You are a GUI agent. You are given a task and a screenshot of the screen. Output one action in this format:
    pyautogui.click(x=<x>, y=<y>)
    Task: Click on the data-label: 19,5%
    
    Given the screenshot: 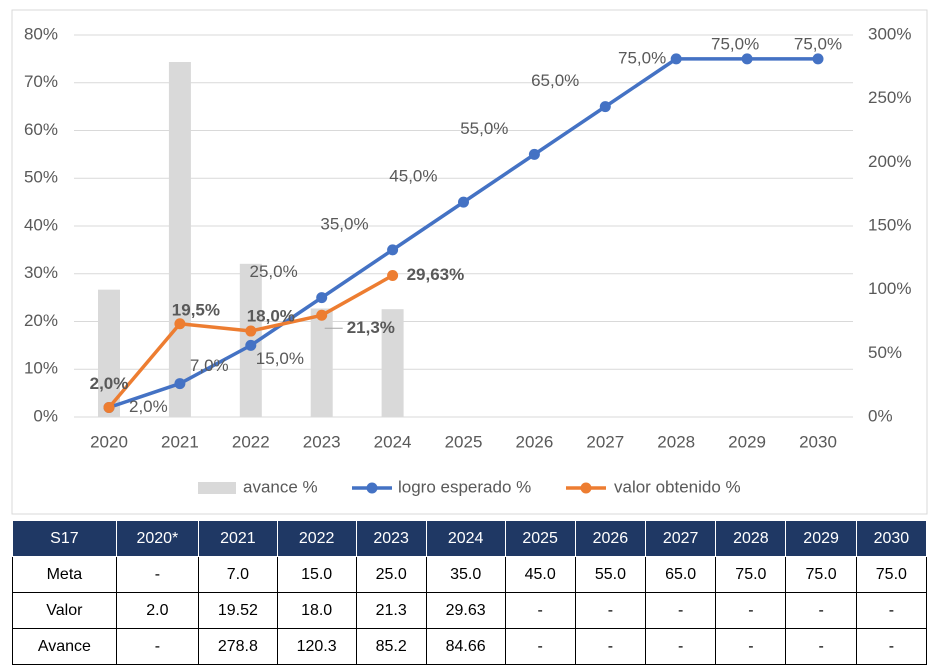 What is the action you would take?
    pyautogui.click(x=196, y=309)
    